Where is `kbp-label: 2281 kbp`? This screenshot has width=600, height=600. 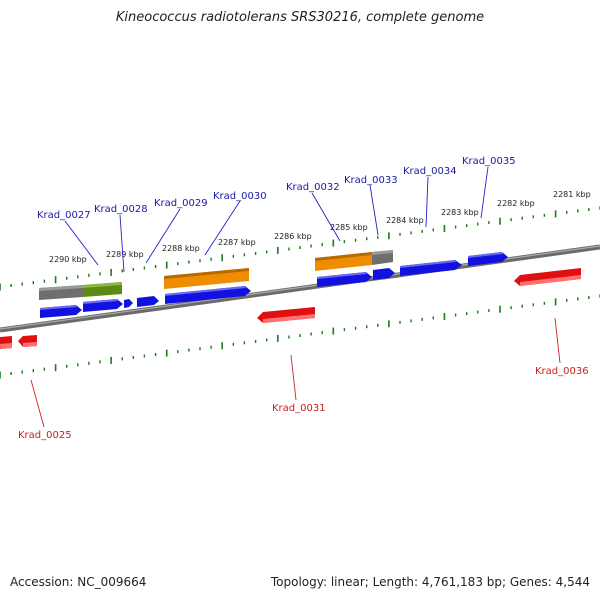 kbp-label: 2281 kbp is located at coordinates (572, 194).